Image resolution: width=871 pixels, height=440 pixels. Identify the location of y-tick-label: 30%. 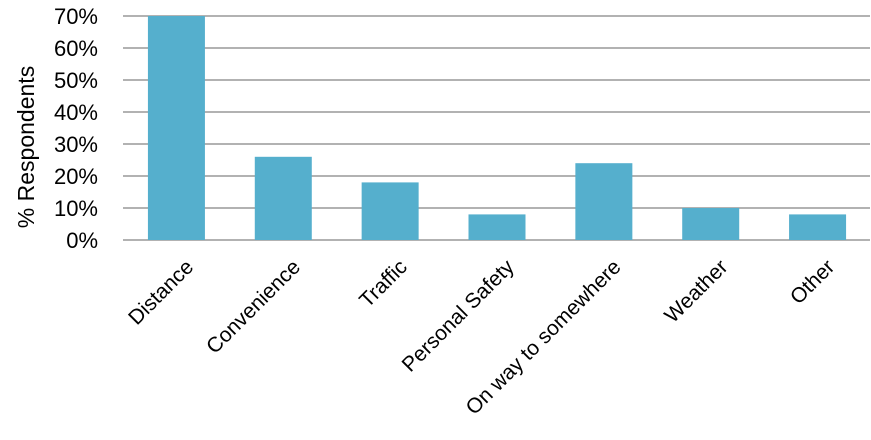
(76, 144).